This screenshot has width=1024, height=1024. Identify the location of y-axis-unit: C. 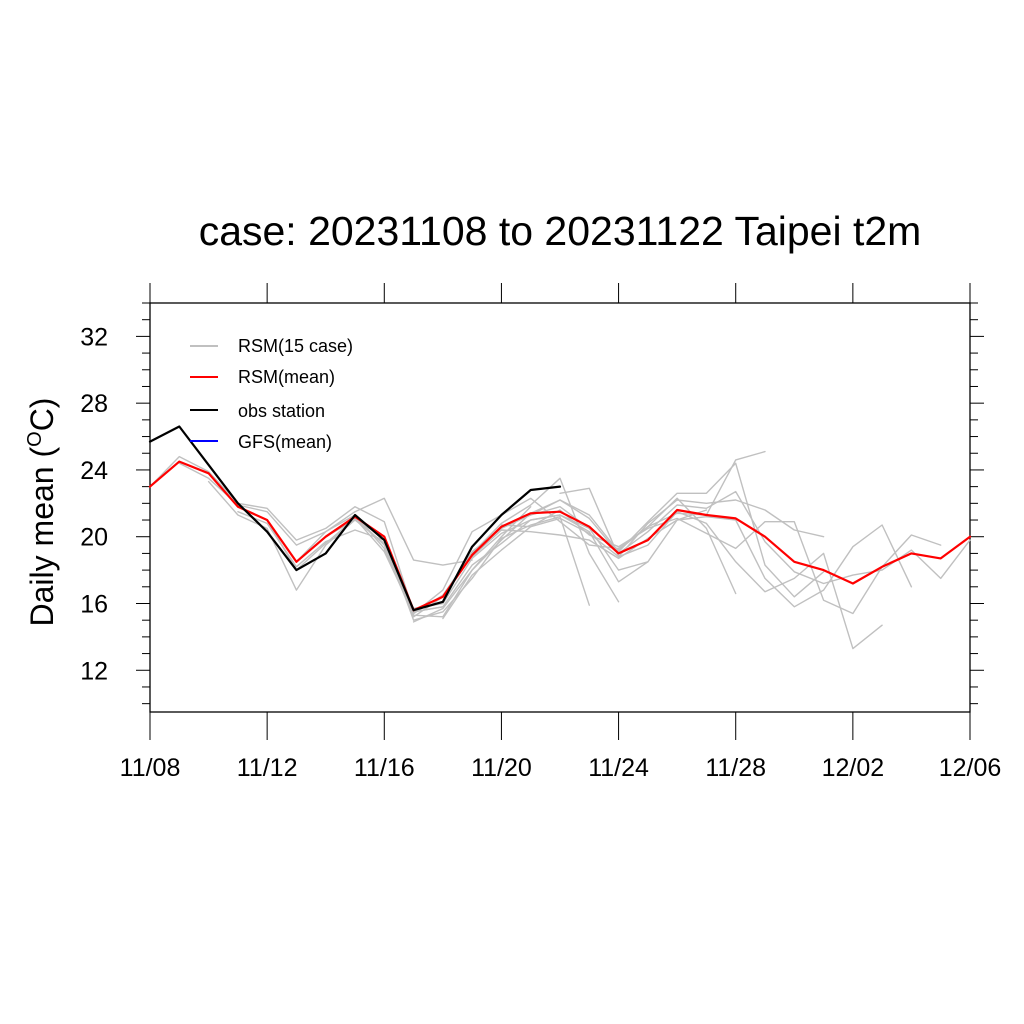
(42, 419).